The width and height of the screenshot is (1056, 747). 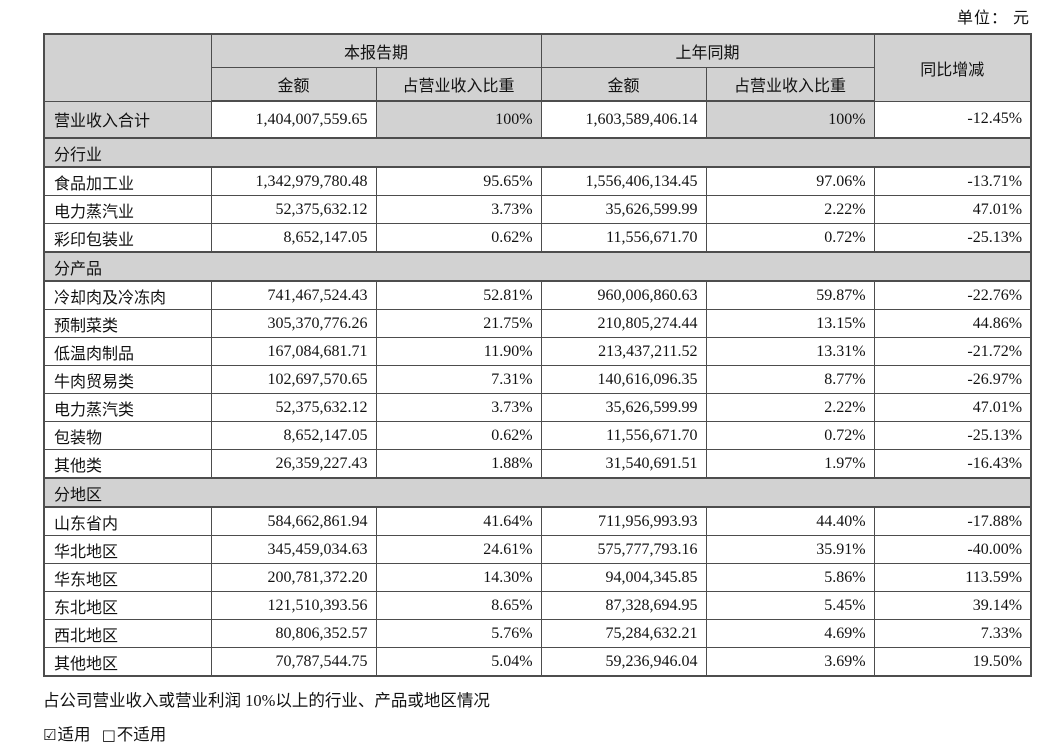 I want to click on prior-pct-cell: 5.86%, so click(x=790, y=577).